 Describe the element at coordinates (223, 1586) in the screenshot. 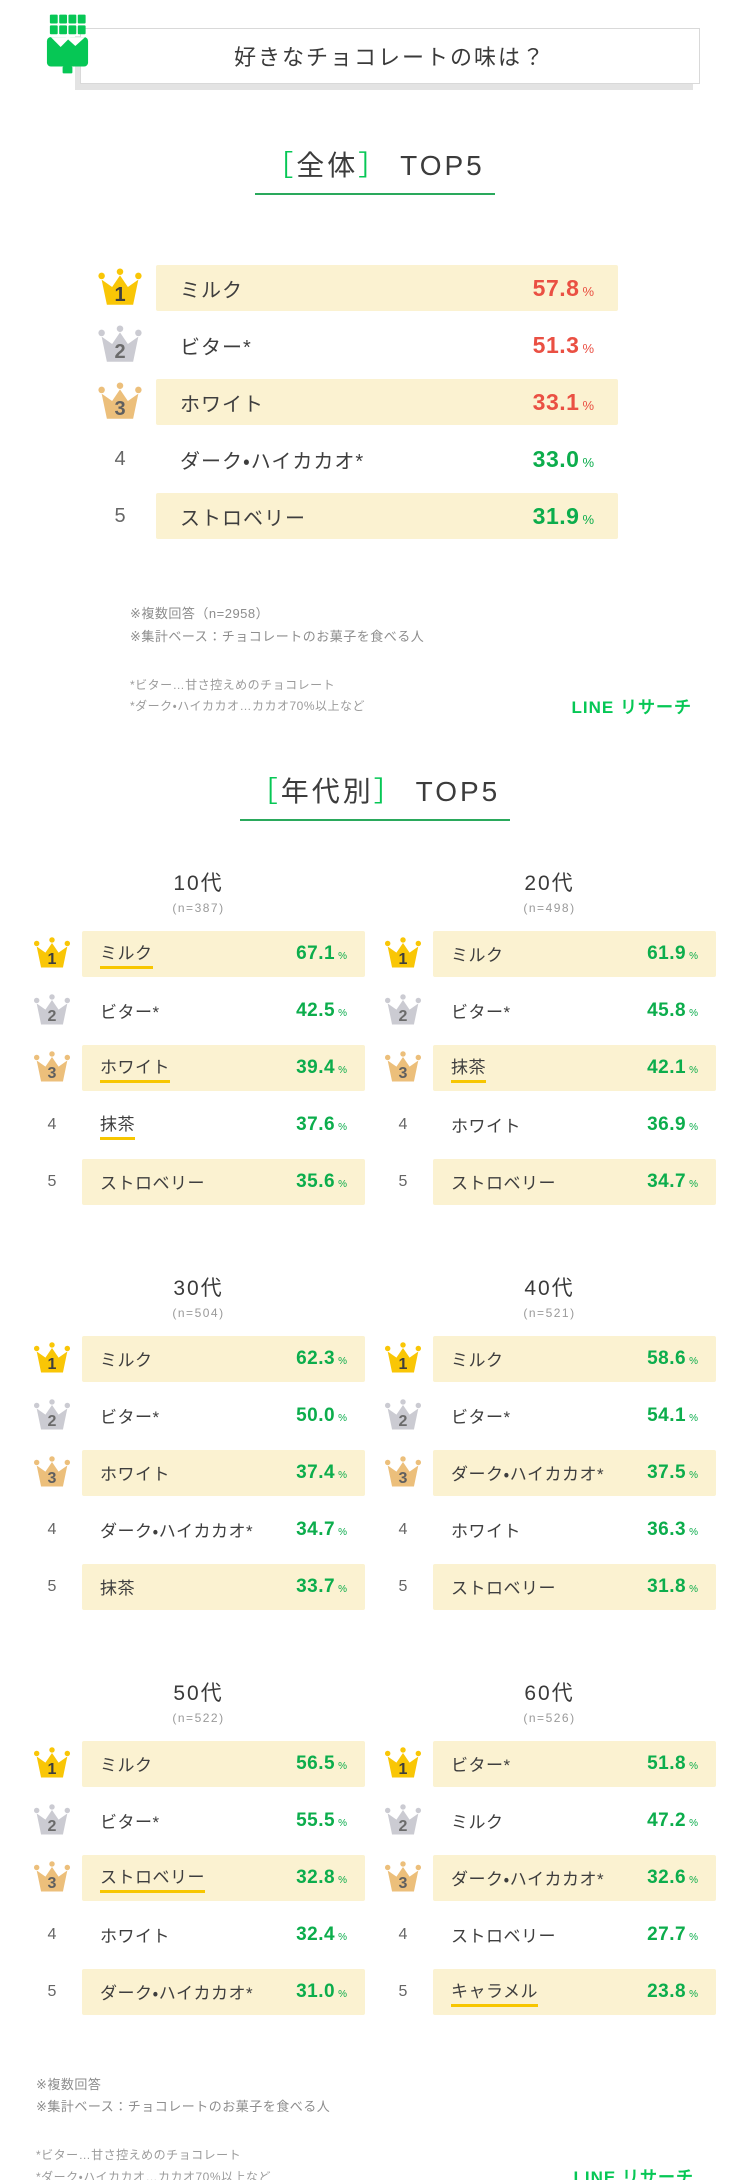

I see `row-band: 抹茶 33.7%` at that location.